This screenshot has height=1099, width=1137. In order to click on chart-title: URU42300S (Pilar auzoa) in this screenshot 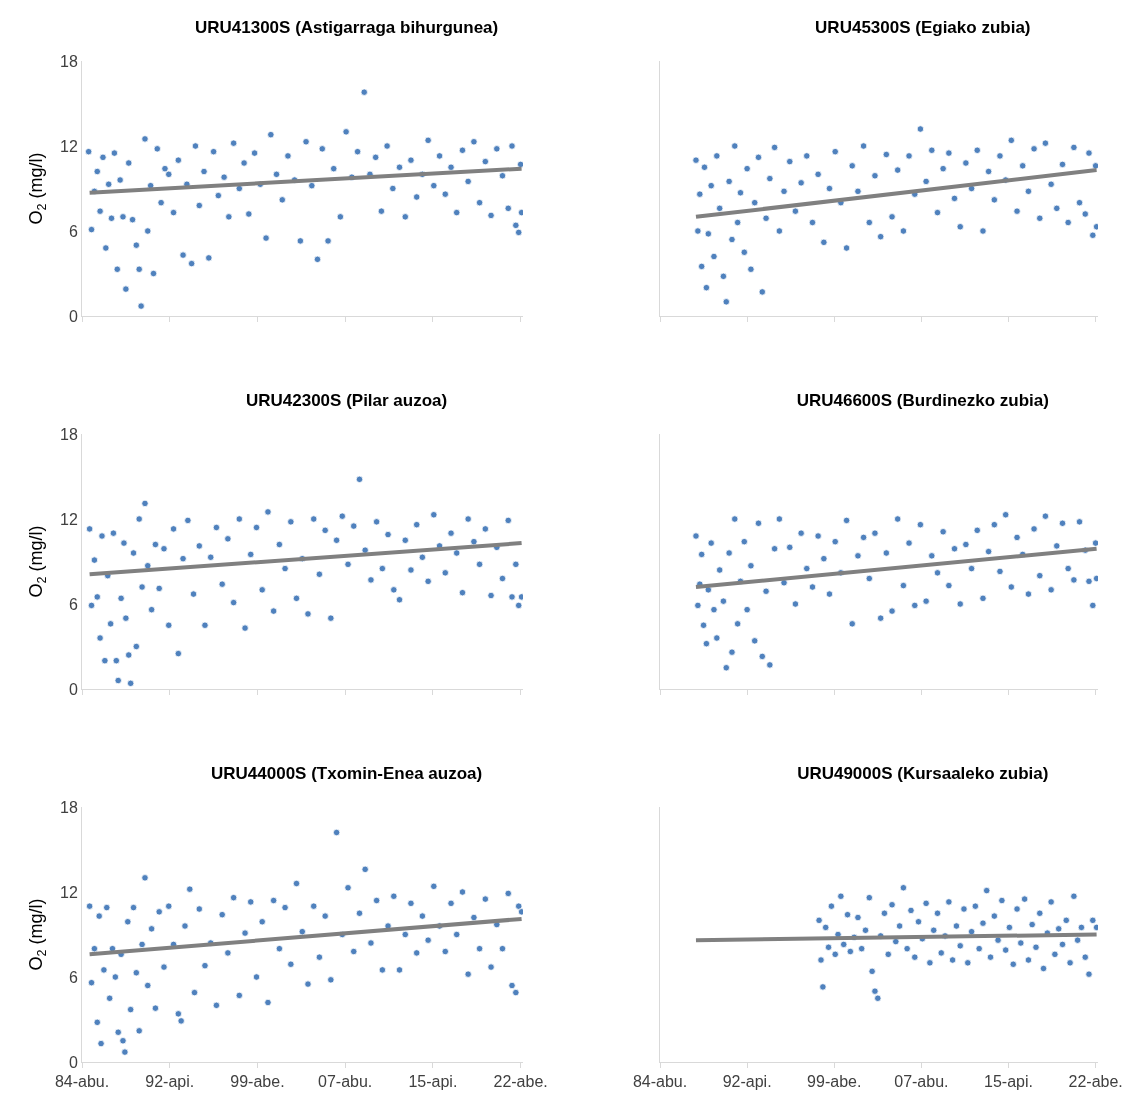, I will do `click(346, 400)`.